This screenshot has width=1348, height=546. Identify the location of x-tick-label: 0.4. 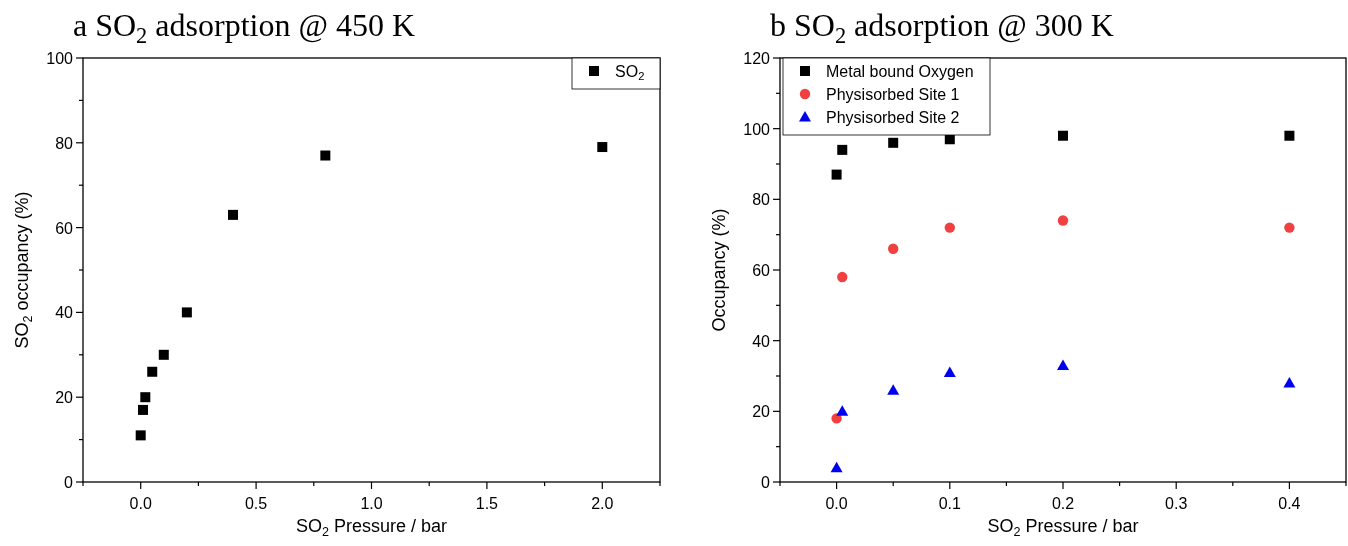
(1289, 503).